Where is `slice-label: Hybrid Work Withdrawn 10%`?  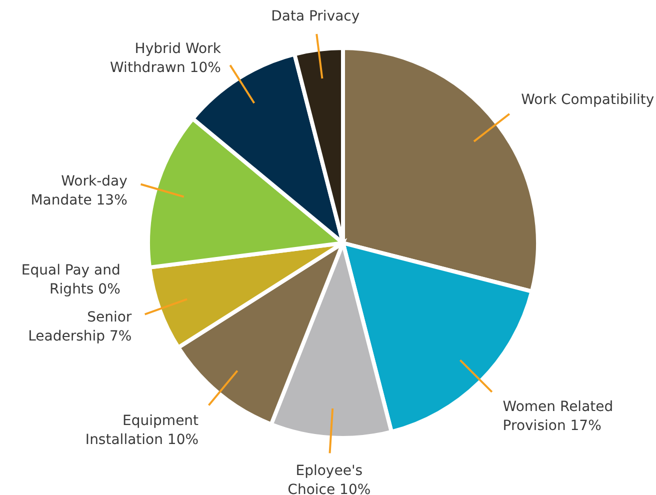 slice-label: Hybrid Work Withdrawn 10% is located at coordinates (166, 58).